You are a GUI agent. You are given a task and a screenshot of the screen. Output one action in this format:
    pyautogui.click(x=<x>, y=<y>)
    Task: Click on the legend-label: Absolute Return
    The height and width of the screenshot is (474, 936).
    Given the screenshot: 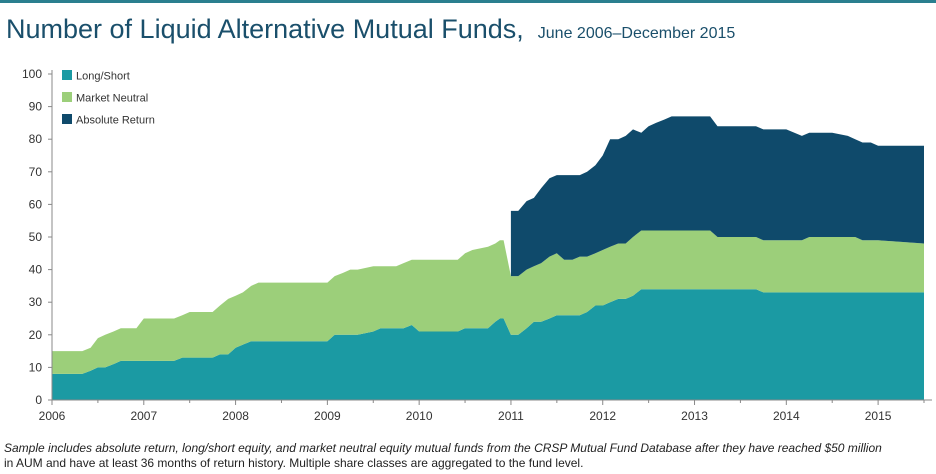 What is the action you would take?
    pyautogui.click(x=115, y=121)
    